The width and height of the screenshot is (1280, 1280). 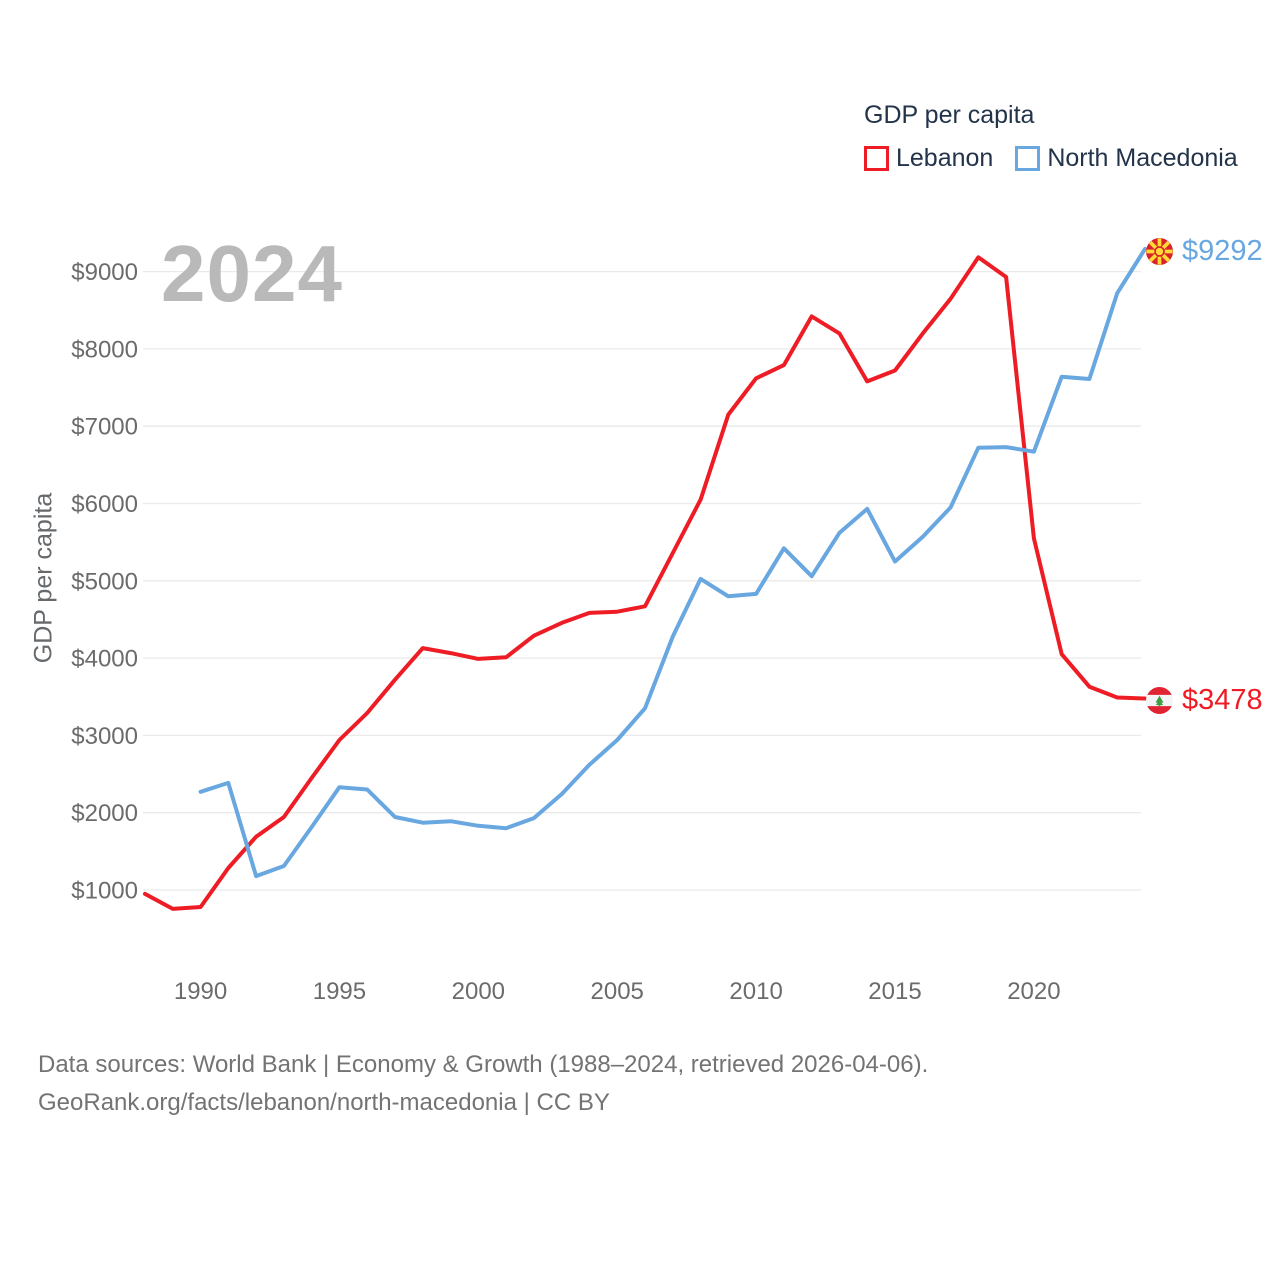 What do you see at coordinates (104, 736) in the screenshot?
I see `y-axis-tick-label: $3000` at bounding box center [104, 736].